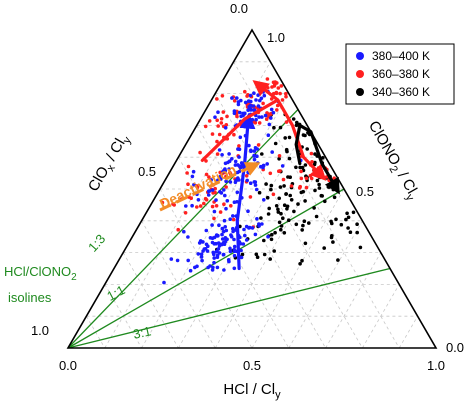  Describe the element at coordinates (436, 365) in the screenshot. I see `tick-bottom-1: 1.0` at that location.